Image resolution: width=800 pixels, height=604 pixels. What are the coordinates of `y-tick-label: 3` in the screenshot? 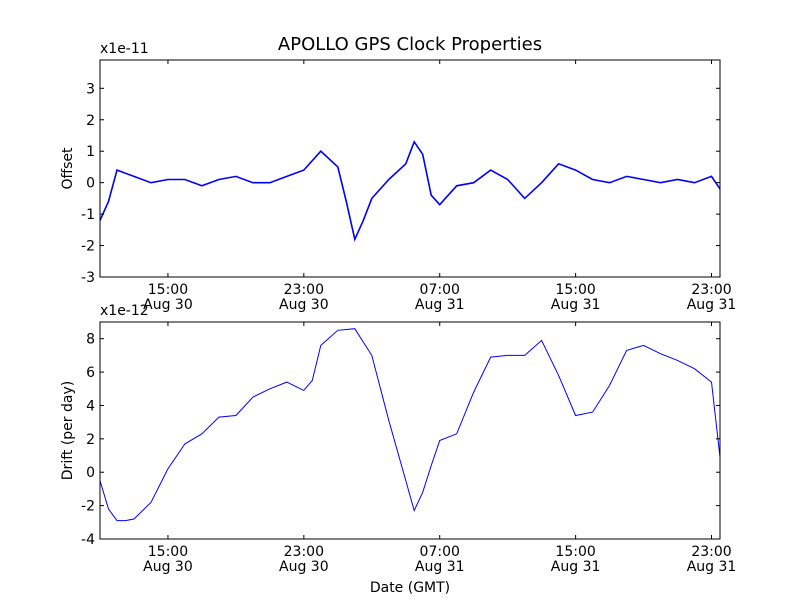 It's located at (90, 89).